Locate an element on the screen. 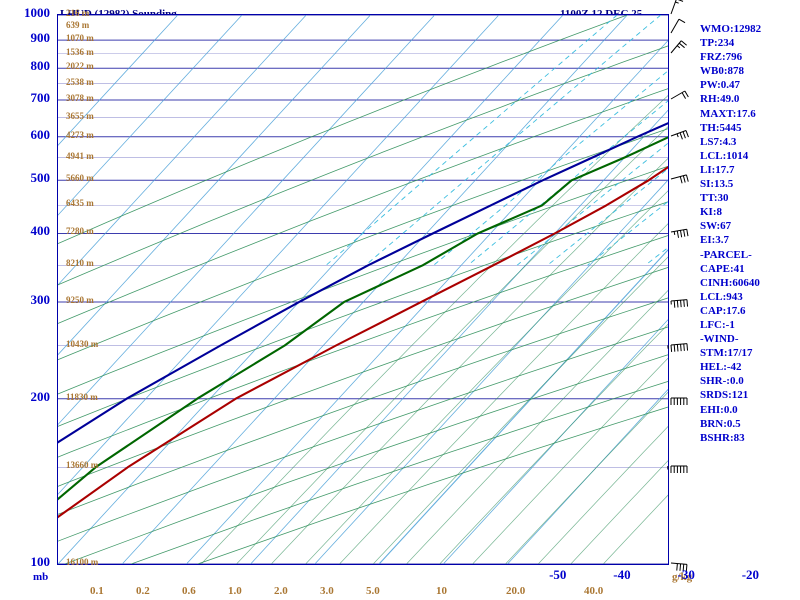 This screenshot has height=600, width=800. stat-line: CAP:17.6 is located at coordinates (723, 310).